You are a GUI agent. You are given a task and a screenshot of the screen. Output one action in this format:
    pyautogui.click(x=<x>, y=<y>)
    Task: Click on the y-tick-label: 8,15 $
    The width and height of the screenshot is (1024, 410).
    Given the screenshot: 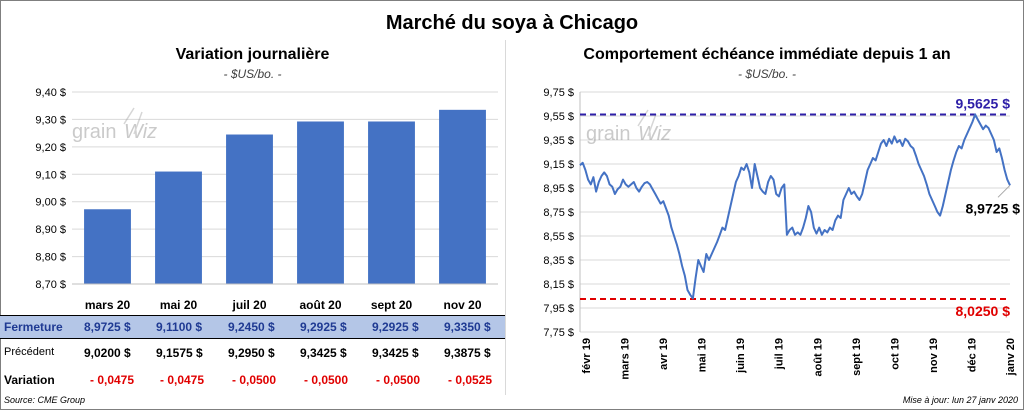 What is the action you would take?
    pyautogui.click(x=558, y=285)
    